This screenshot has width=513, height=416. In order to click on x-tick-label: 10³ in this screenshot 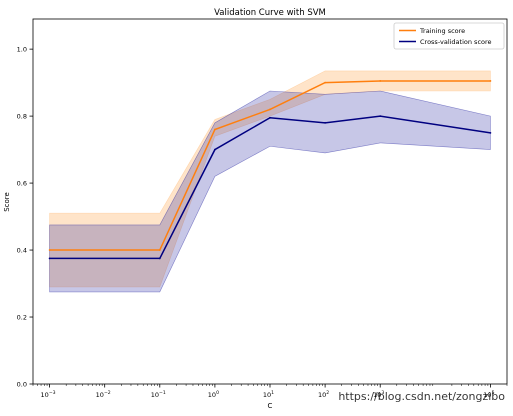, I will do `click(378, 394)`.